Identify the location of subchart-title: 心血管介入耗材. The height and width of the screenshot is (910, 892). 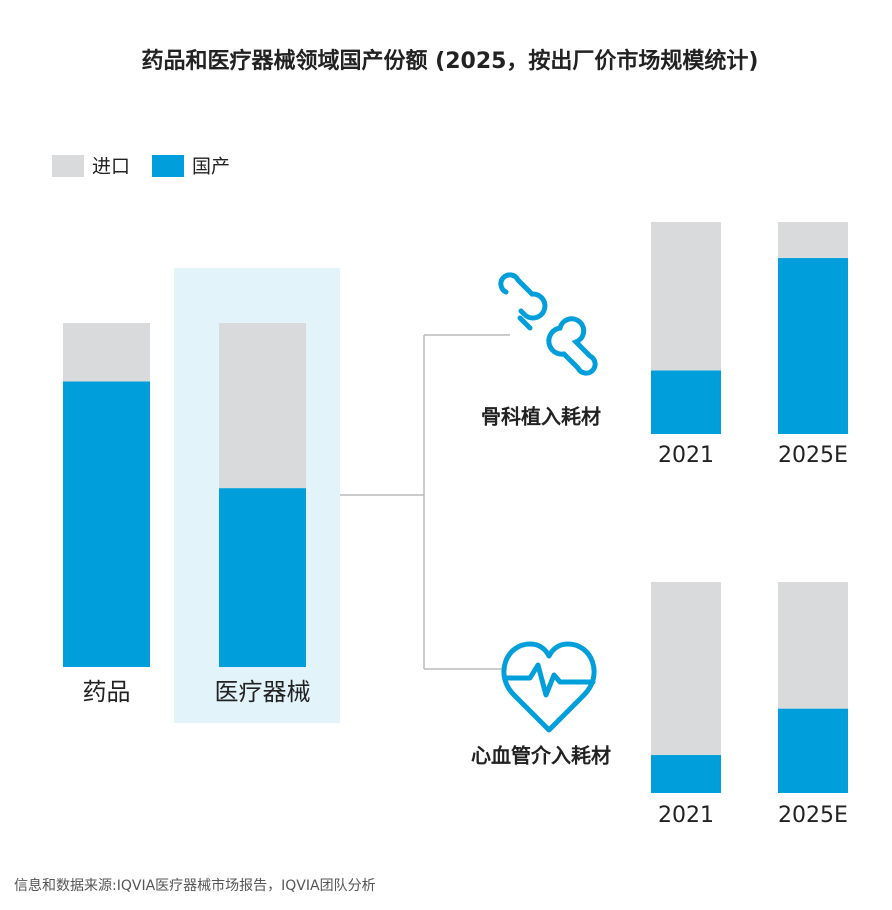
(541, 756).